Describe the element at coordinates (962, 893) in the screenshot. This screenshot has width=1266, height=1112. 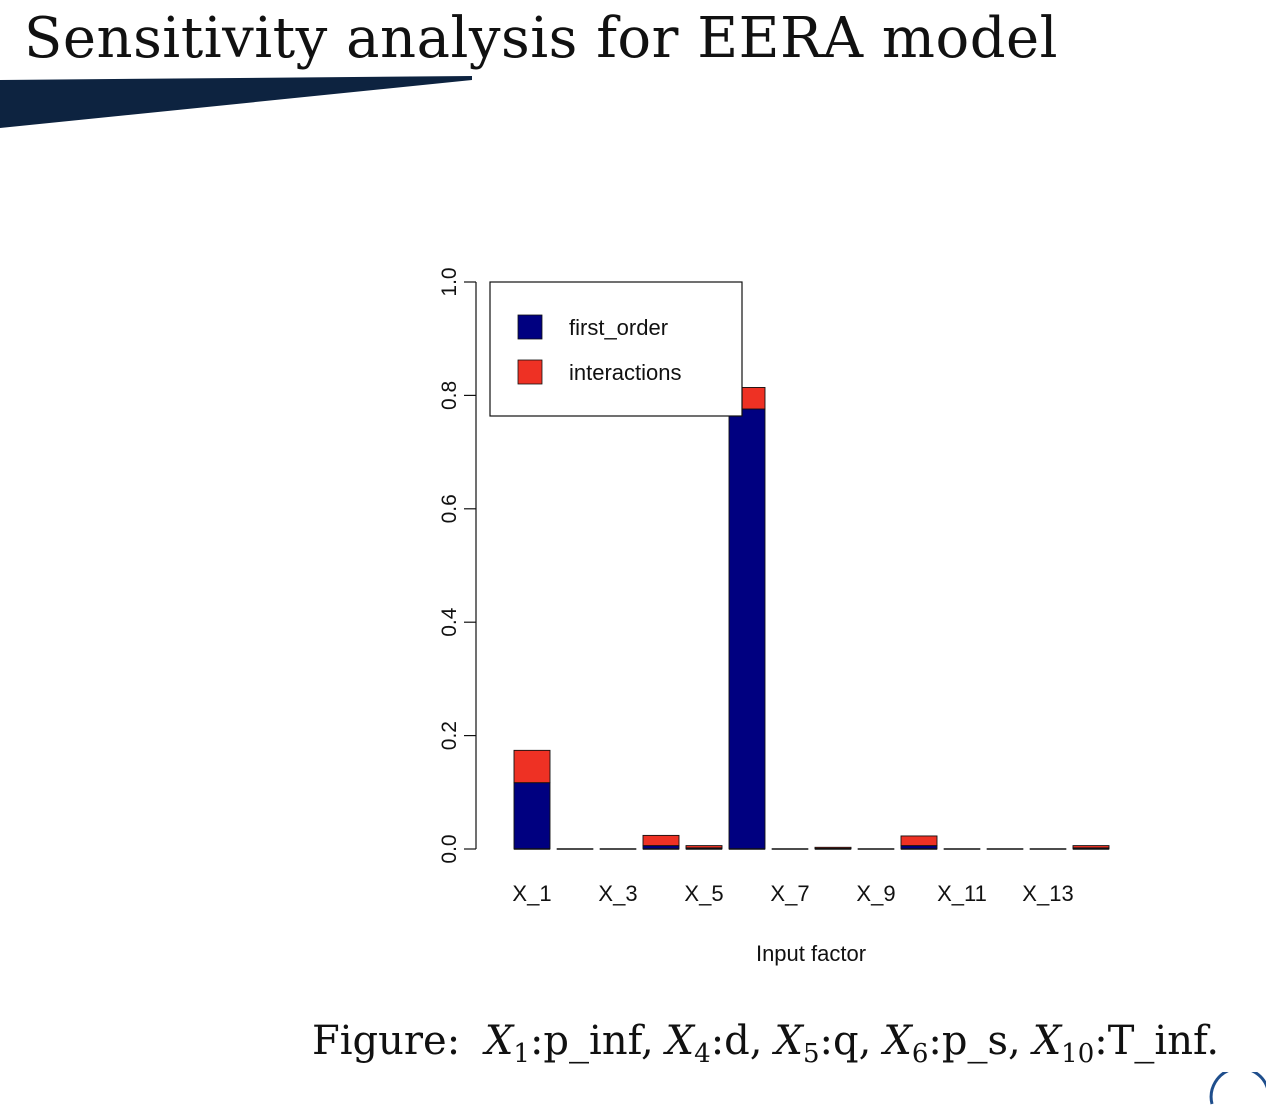
I see `x-tick-label: X_11` at that location.